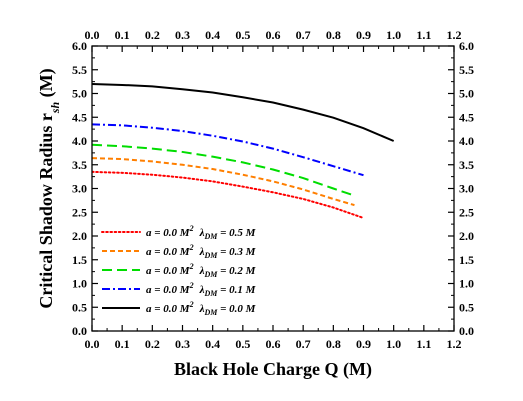 This screenshot has height=401, width=523. I want to click on y-tick-label-left: 4.0, so click(79, 141).